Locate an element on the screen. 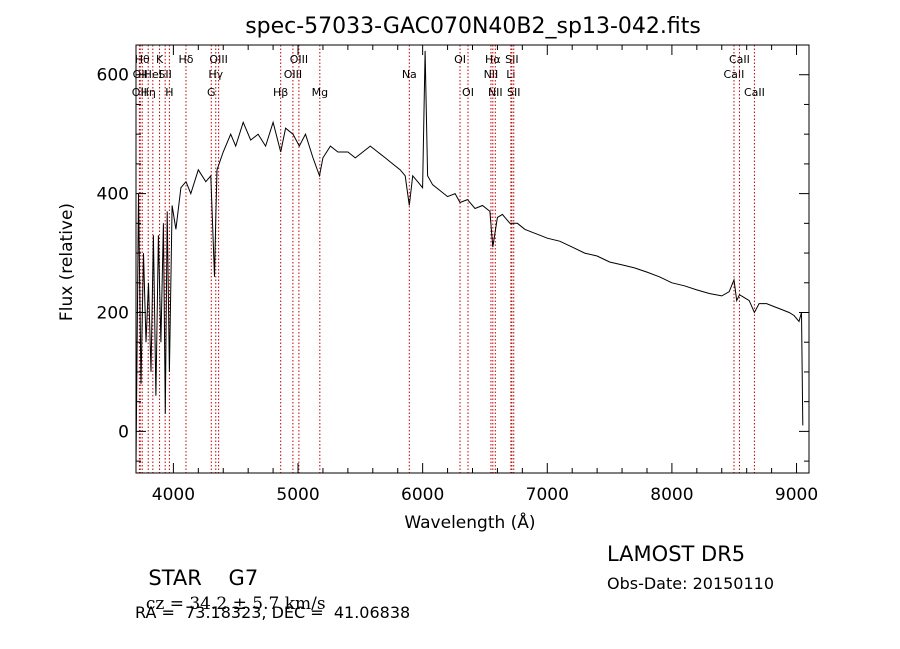  class-label: STAR is located at coordinates (175, 578).